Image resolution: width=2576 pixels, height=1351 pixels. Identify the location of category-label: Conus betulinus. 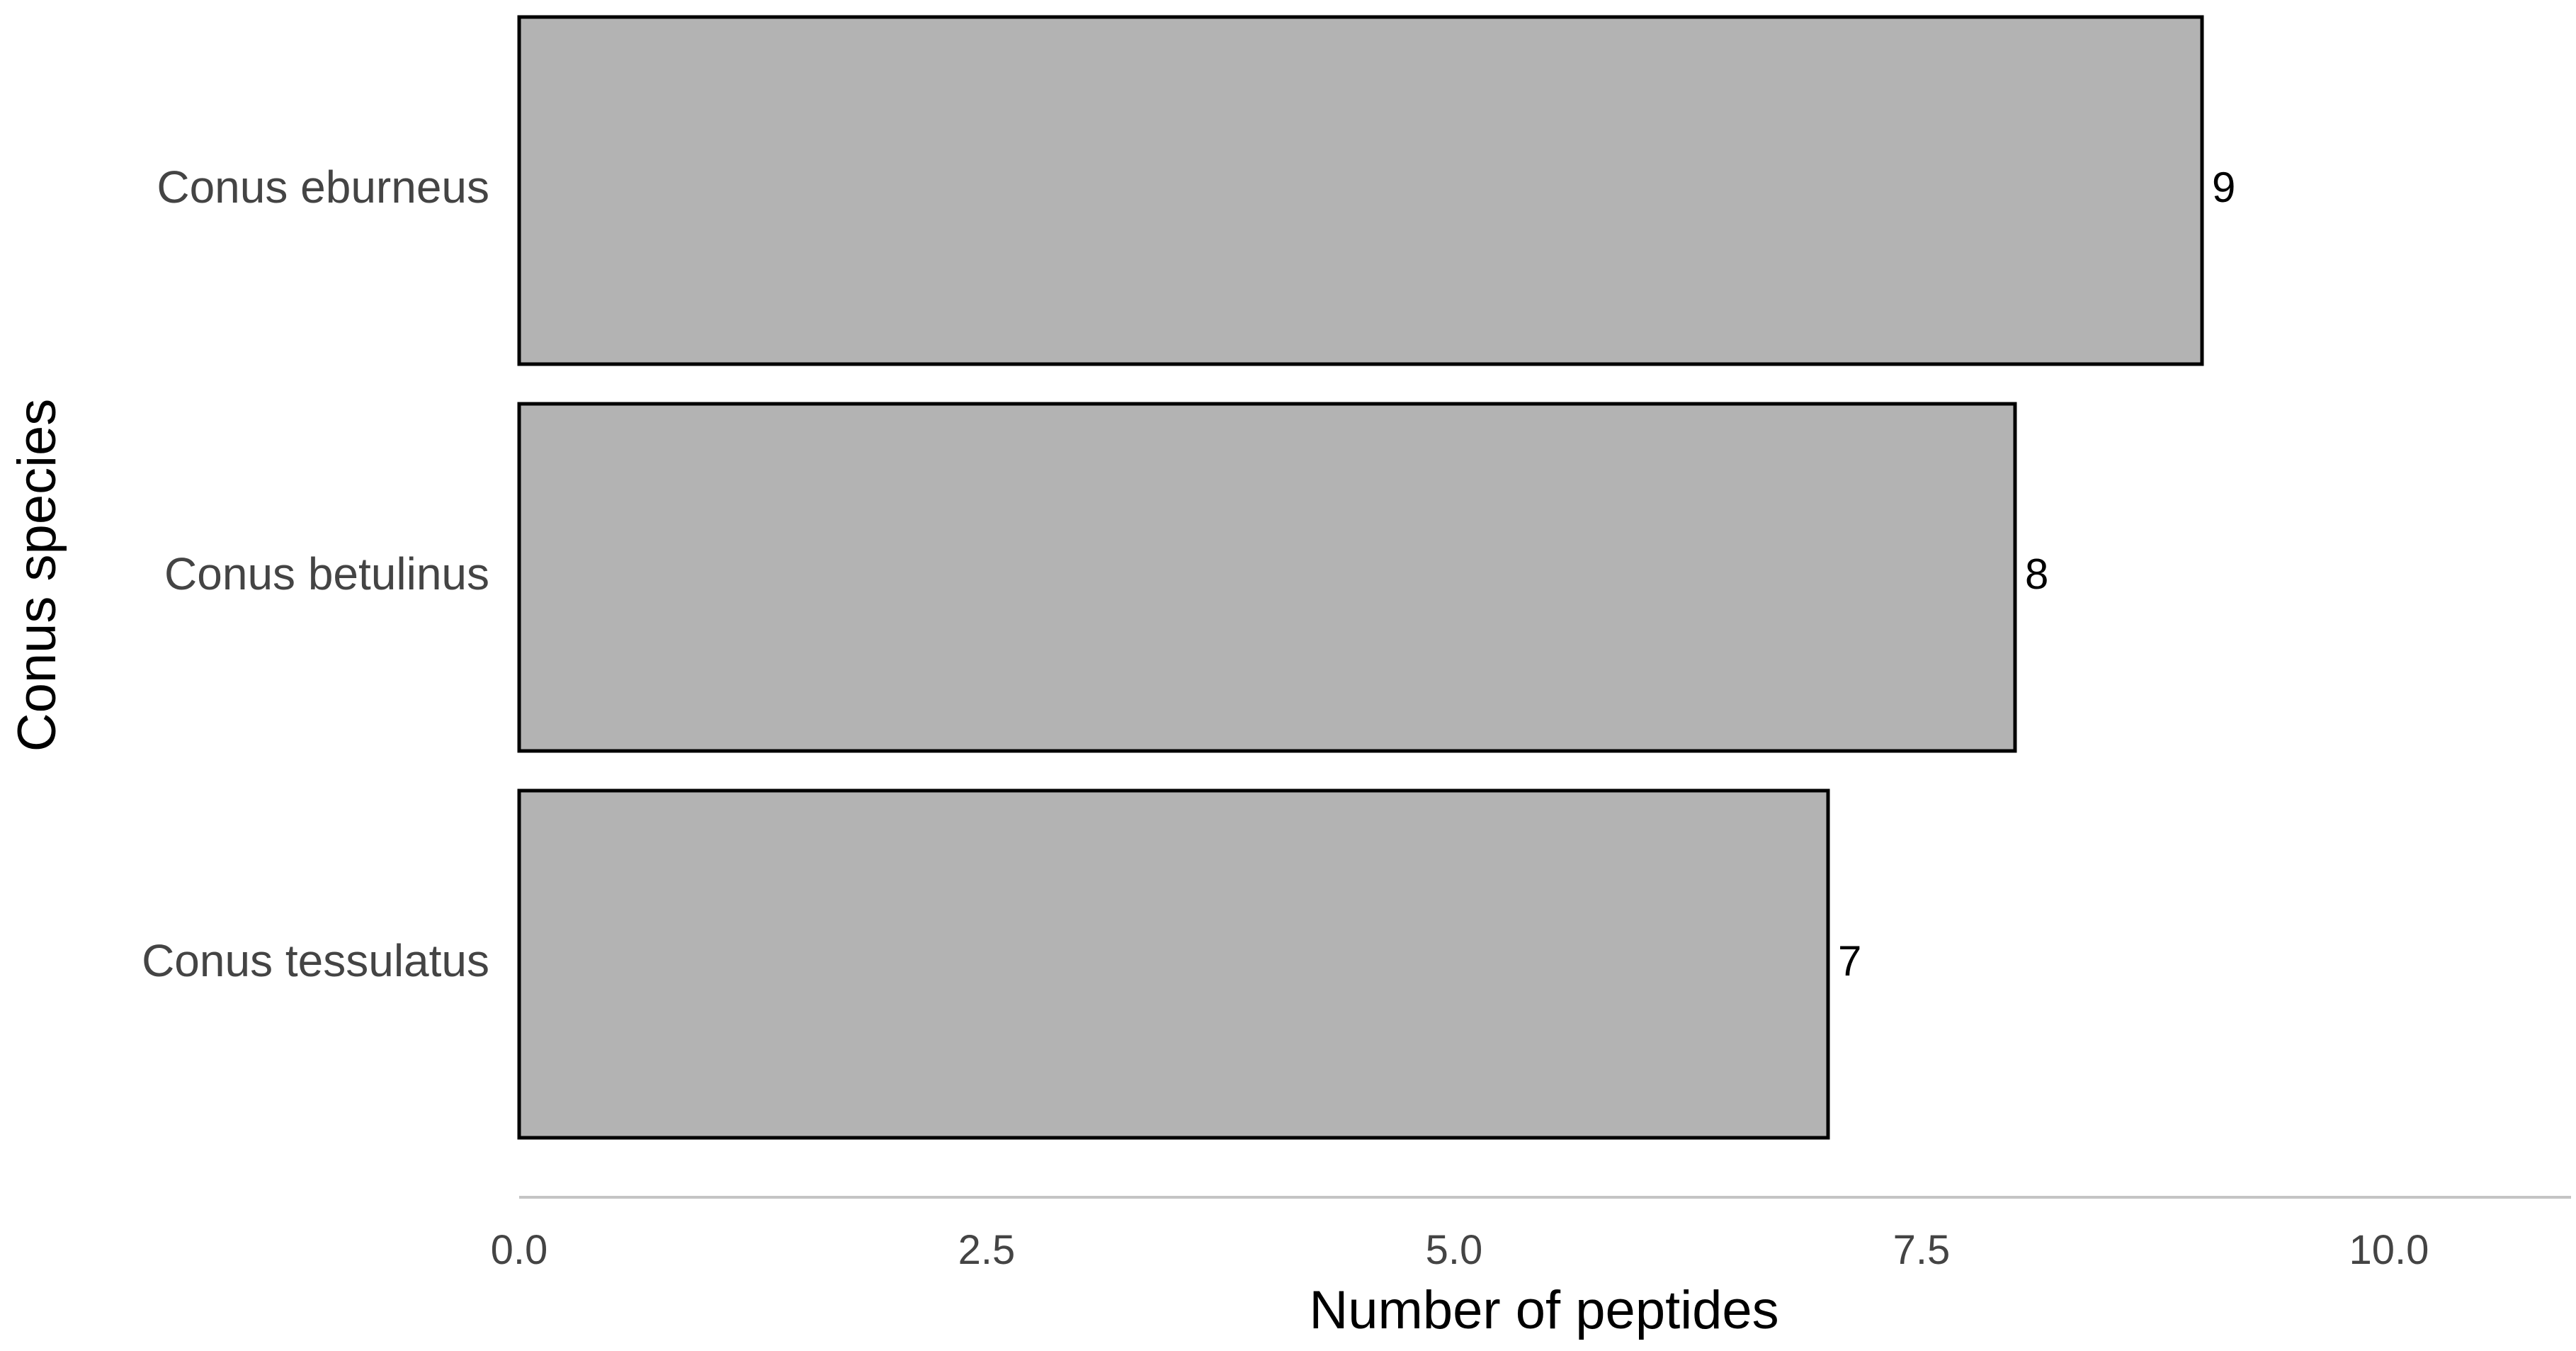
(326, 573).